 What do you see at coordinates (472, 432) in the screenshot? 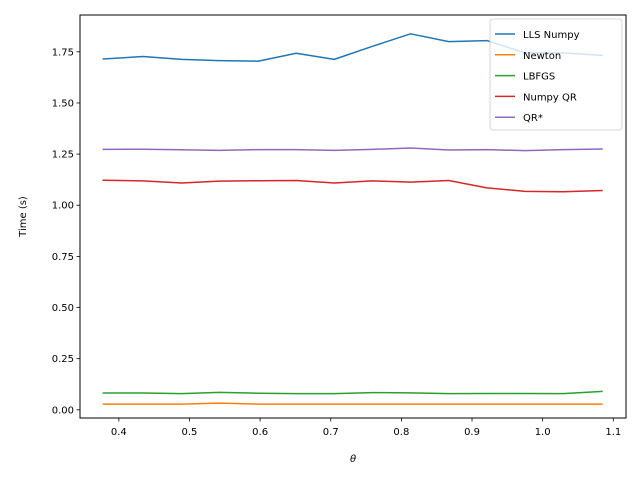
I see `x-tick-label: 0.9` at bounding box center [472, 432].